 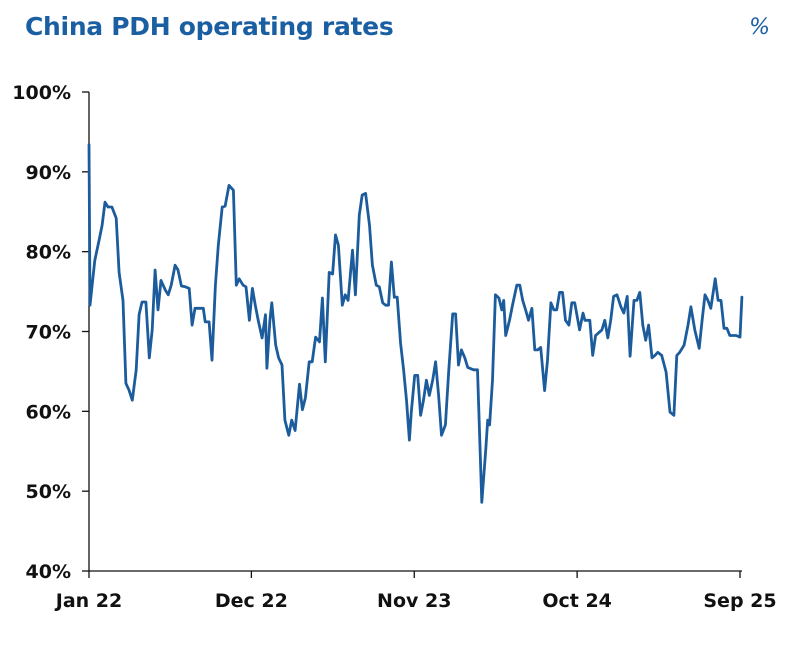 I want to click on y-tick-label: 40%, so click(x=48, y=572).